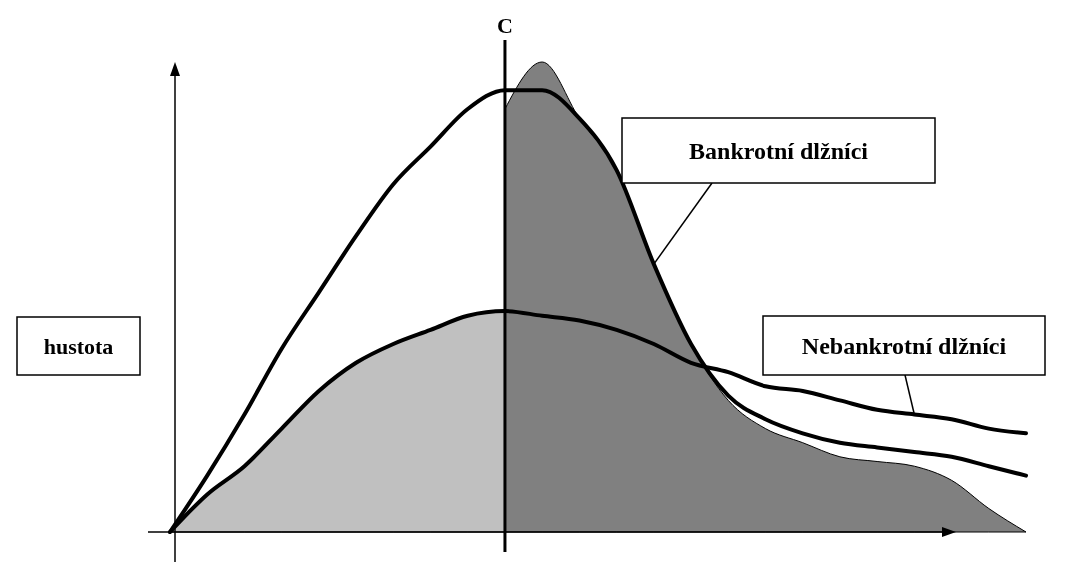  Describe the element at coordinates (779, 150) in the screenshot. I see `text: Bankrotní dlžníci` at that location.